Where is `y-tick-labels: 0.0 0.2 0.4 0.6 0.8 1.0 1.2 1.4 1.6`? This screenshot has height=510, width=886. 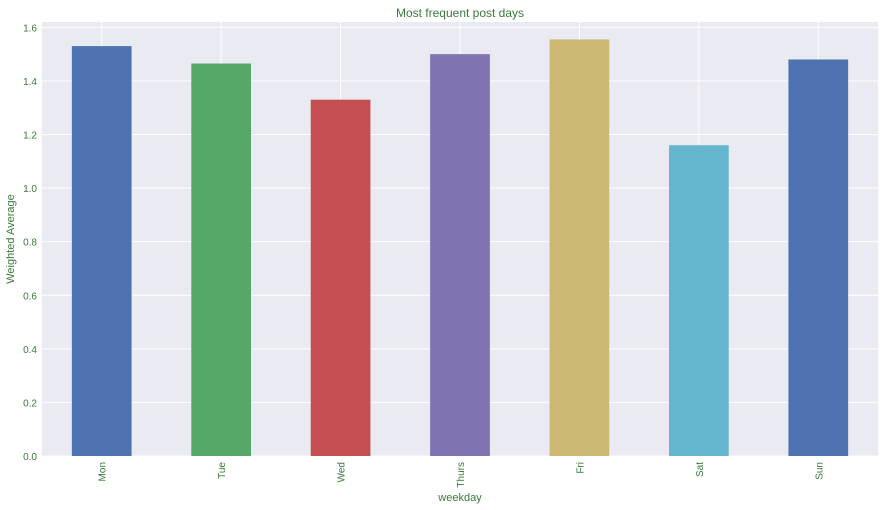 y-tick-labels: 0.0 0.2 0.4 0.6 0.8 1.0 1.2 1.4 1.6 is located at coordinates (30, 243).